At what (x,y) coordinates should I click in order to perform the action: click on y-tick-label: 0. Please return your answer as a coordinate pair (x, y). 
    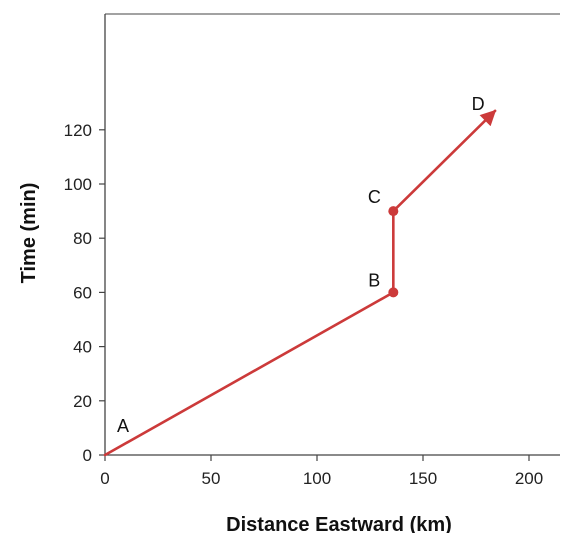
    Looking at the image, I should click on (87, 455).